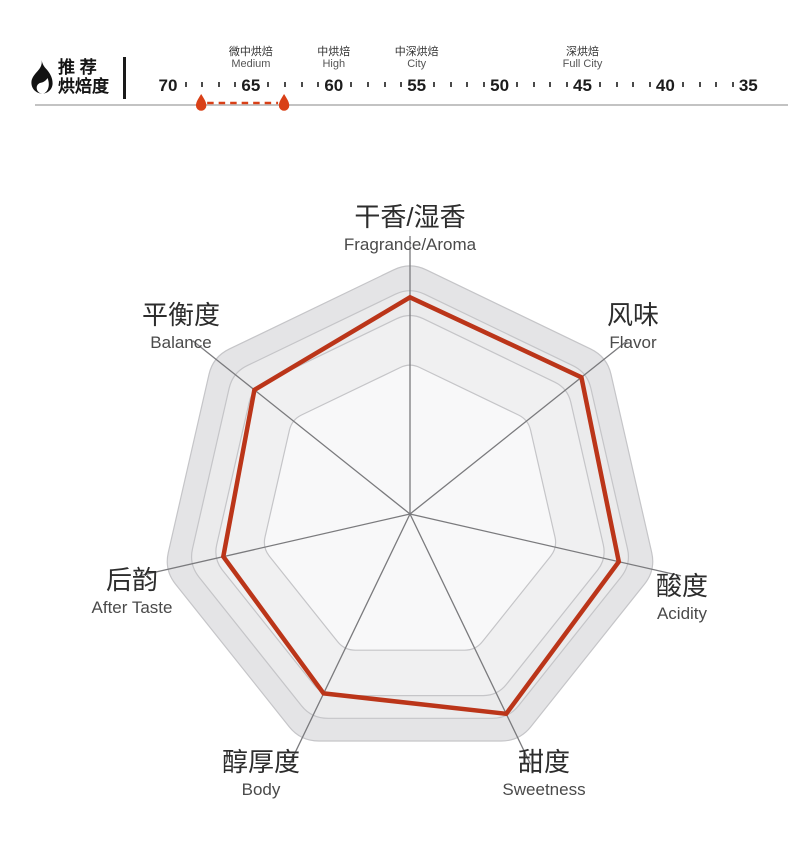 The width and height of the screenshot is (802, 858). Describe the element at coordinates (334, 64) in the screenshot. I see `roast-level-en: High` at that location.